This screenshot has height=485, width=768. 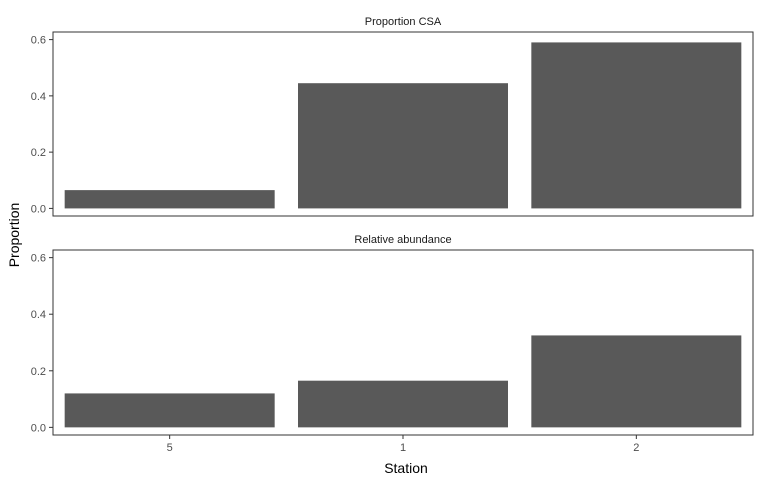 I want to click on y-tick-label-2-3: 0.6, so click(x=38, y=259).